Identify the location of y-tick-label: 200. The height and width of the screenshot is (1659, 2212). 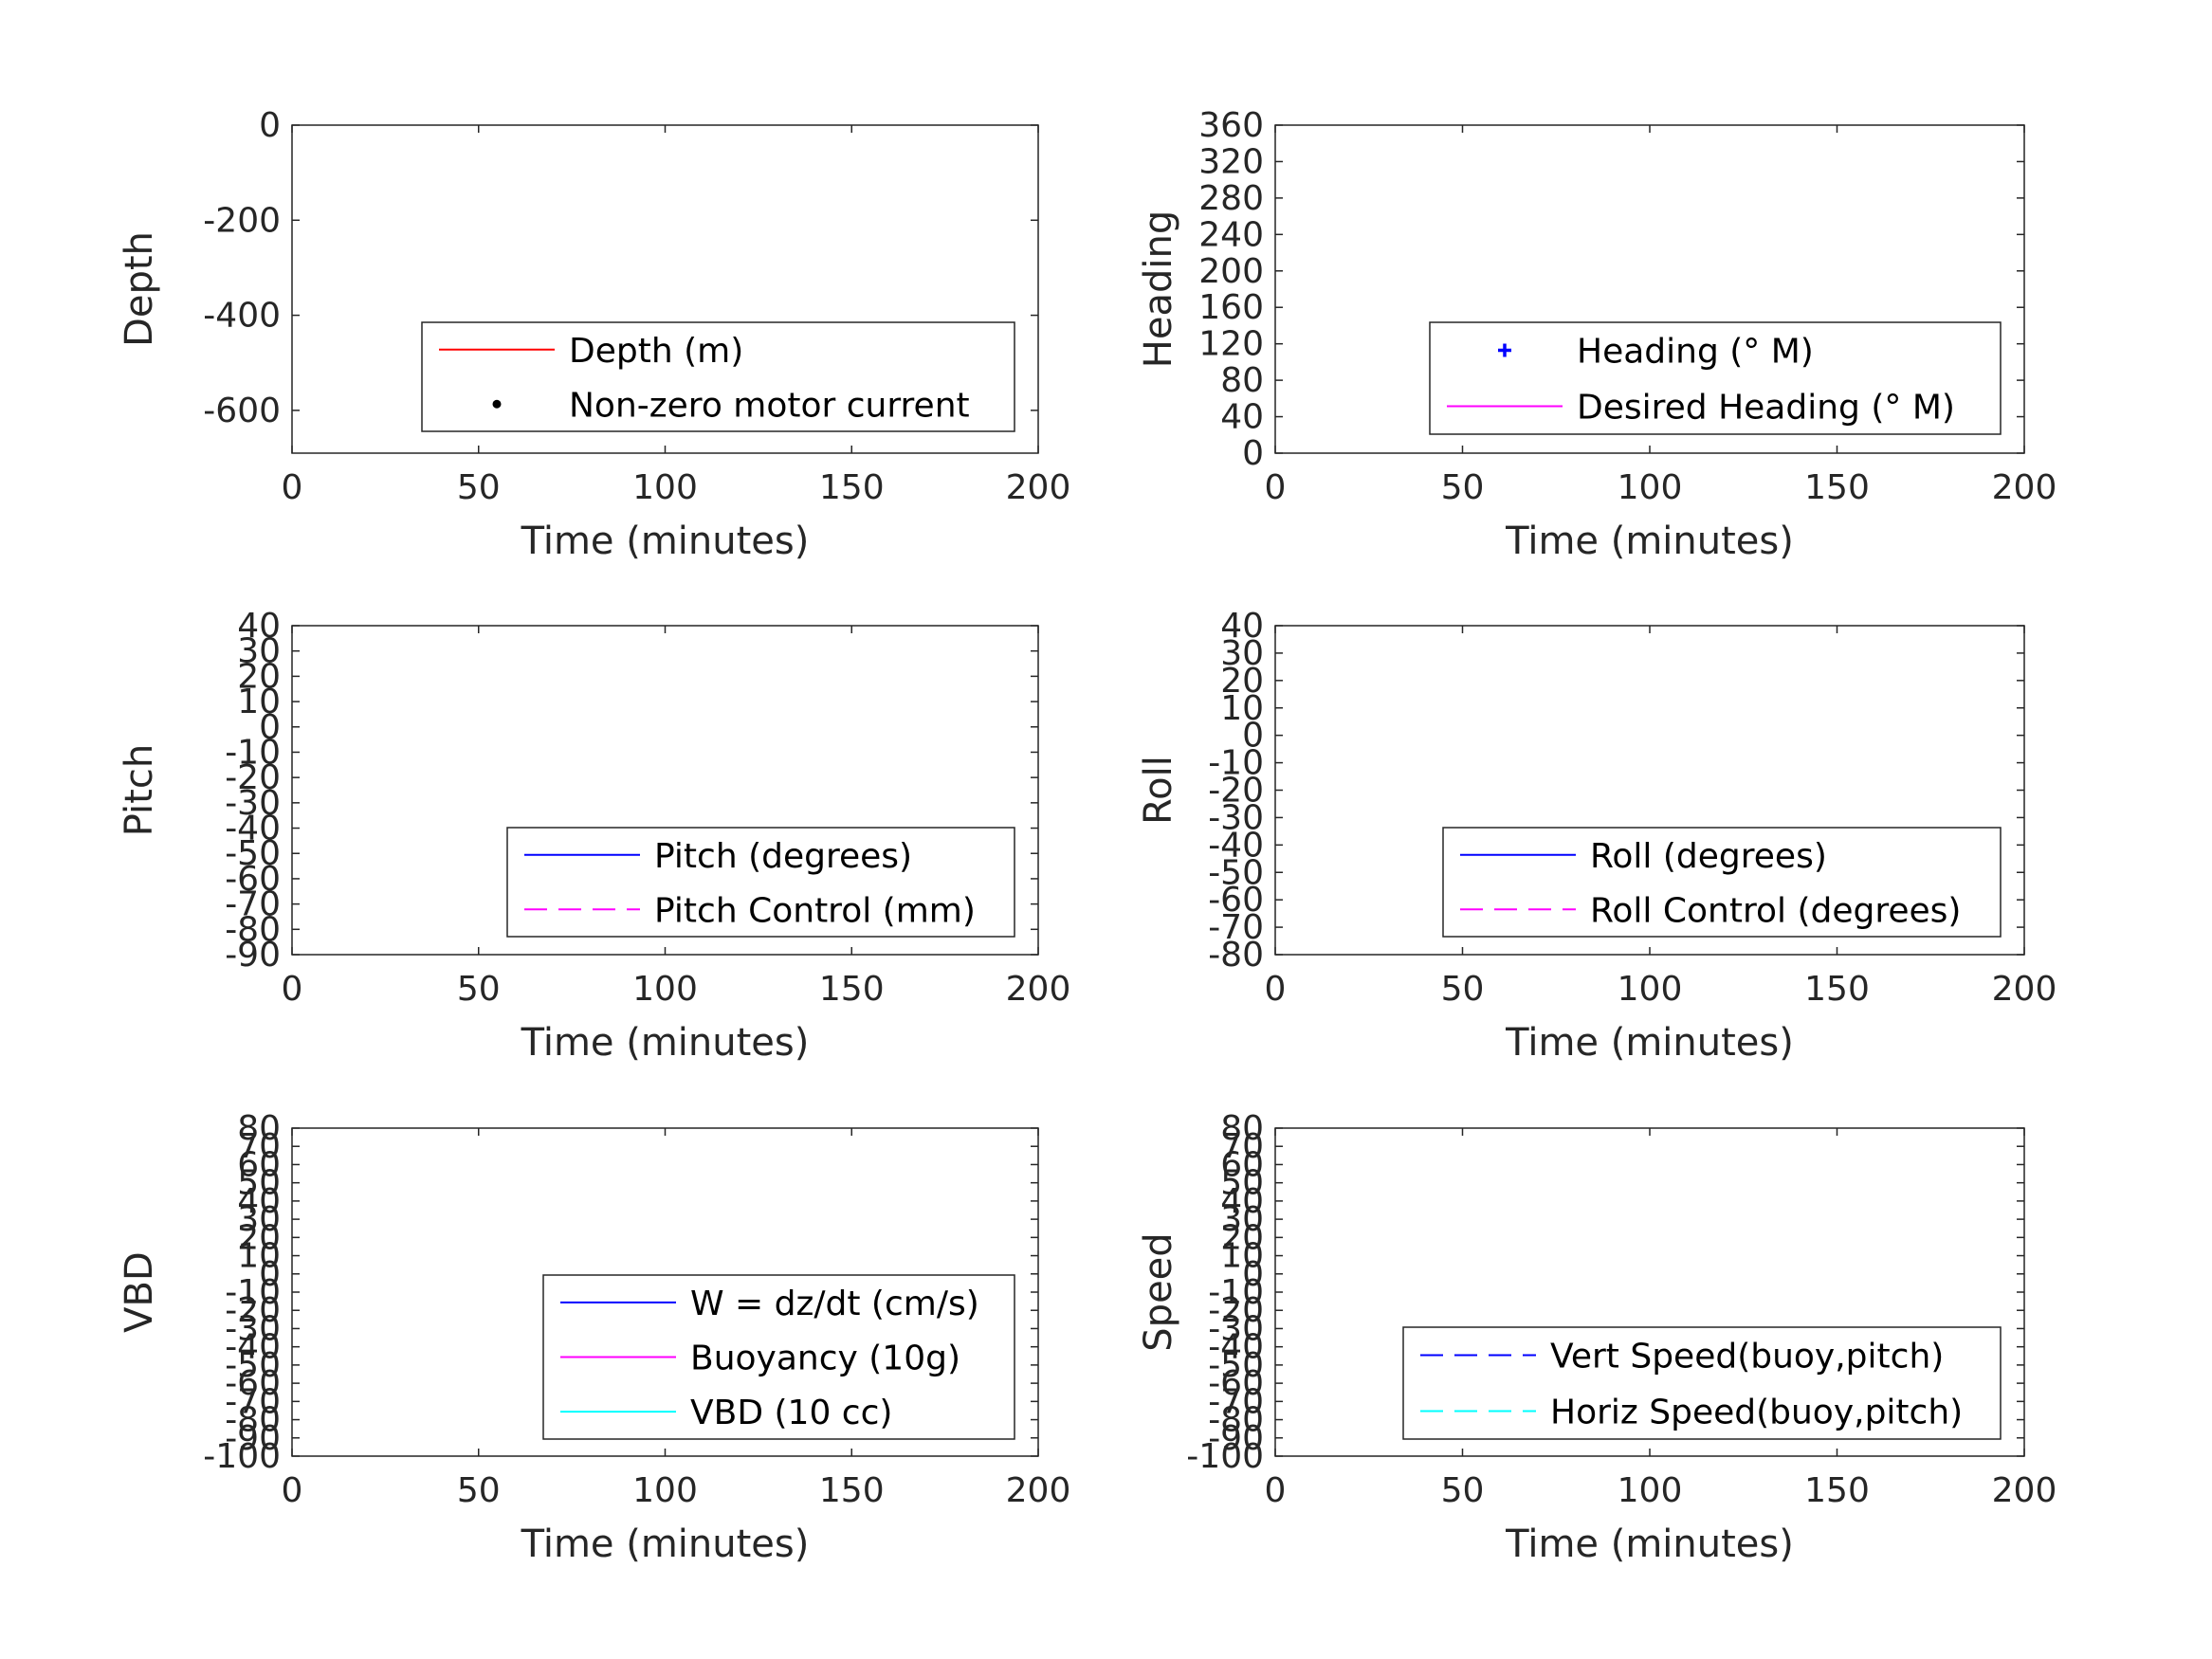
(1231, 271).